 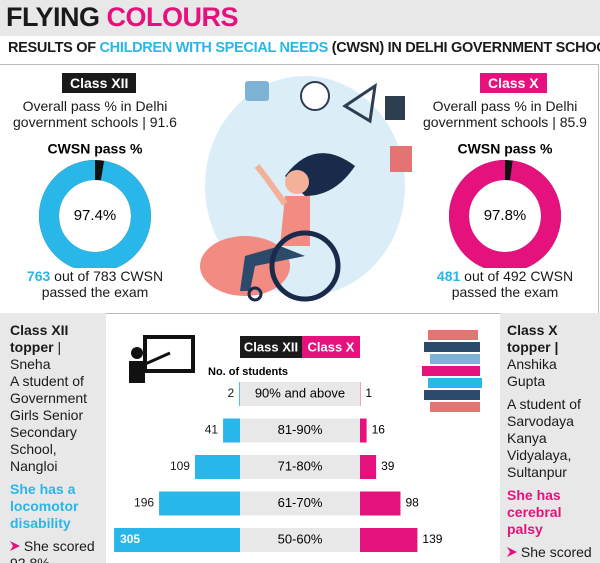 What do you see at coordinates (448, 276) in the screenshot?
I see `count: 481` at bounding box center [448, 276].